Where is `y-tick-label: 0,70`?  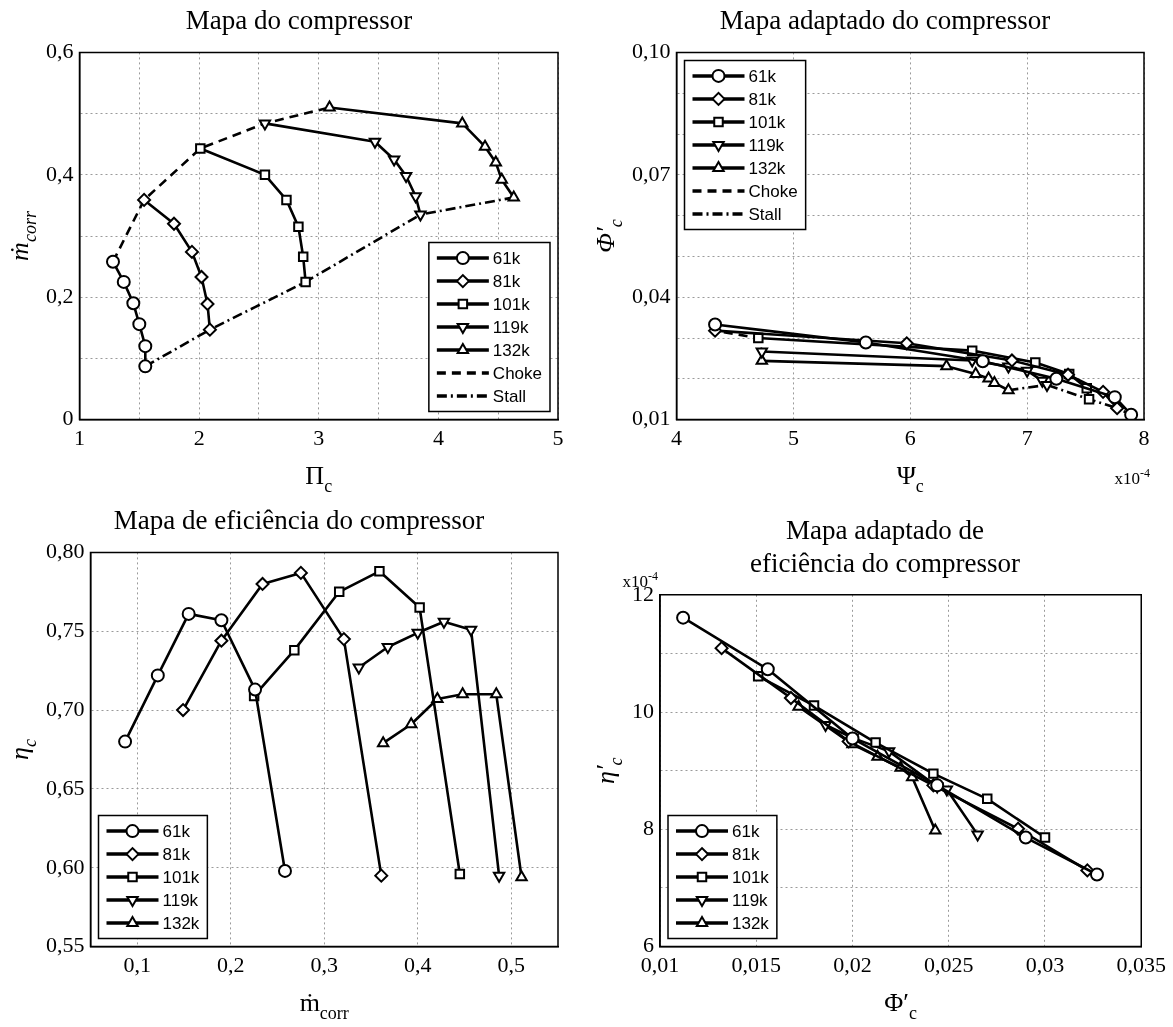
y-tick-label: 0,70 is located at coordinates (65, 708).